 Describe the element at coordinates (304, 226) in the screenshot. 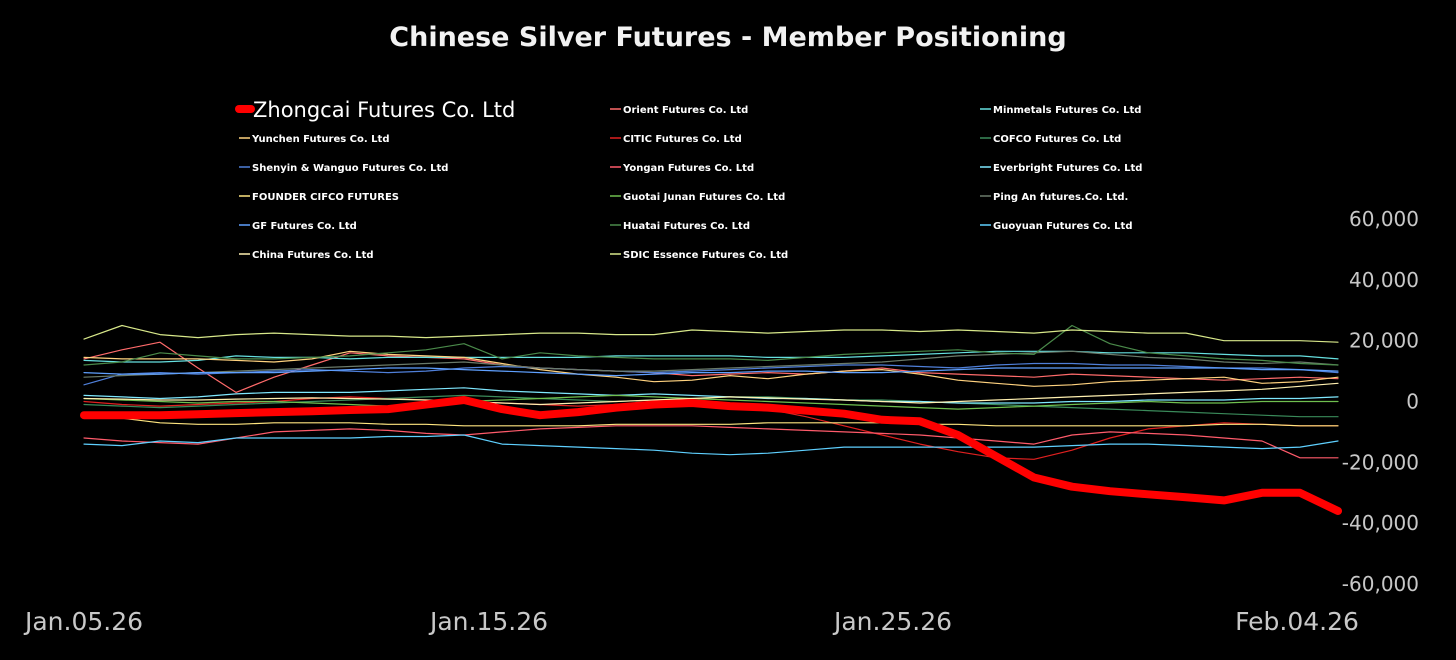

I see `legend-label: GF Futures Co. Ltd` at that location.